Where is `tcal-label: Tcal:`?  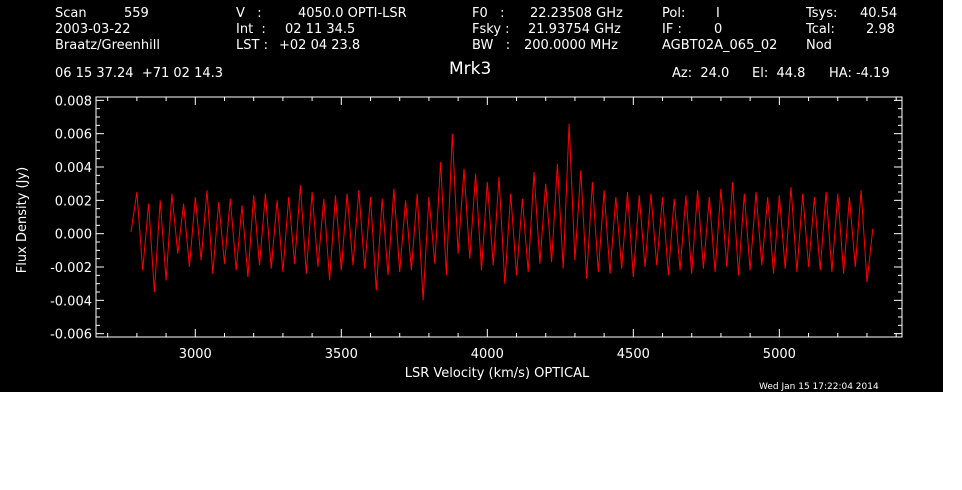 tcal-label: Tcal: is located at coordinates (820, 29).